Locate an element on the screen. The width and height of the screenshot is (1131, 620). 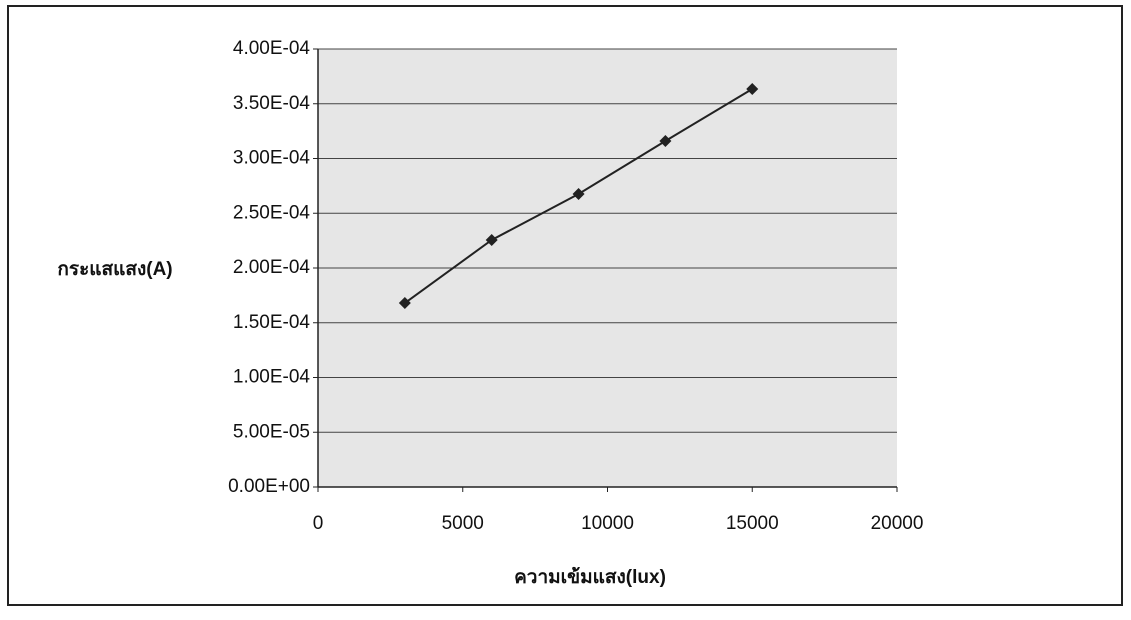
y-tick-label: 2.00E-04 is located at coordinates (272, 267).